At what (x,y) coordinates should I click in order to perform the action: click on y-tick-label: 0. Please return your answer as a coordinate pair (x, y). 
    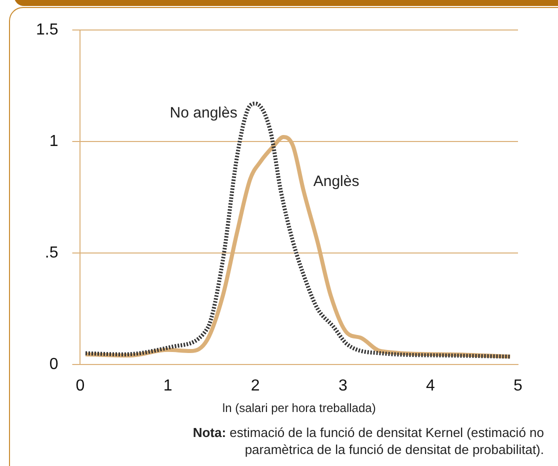
    Looking at the image, I should click on (53, 364).